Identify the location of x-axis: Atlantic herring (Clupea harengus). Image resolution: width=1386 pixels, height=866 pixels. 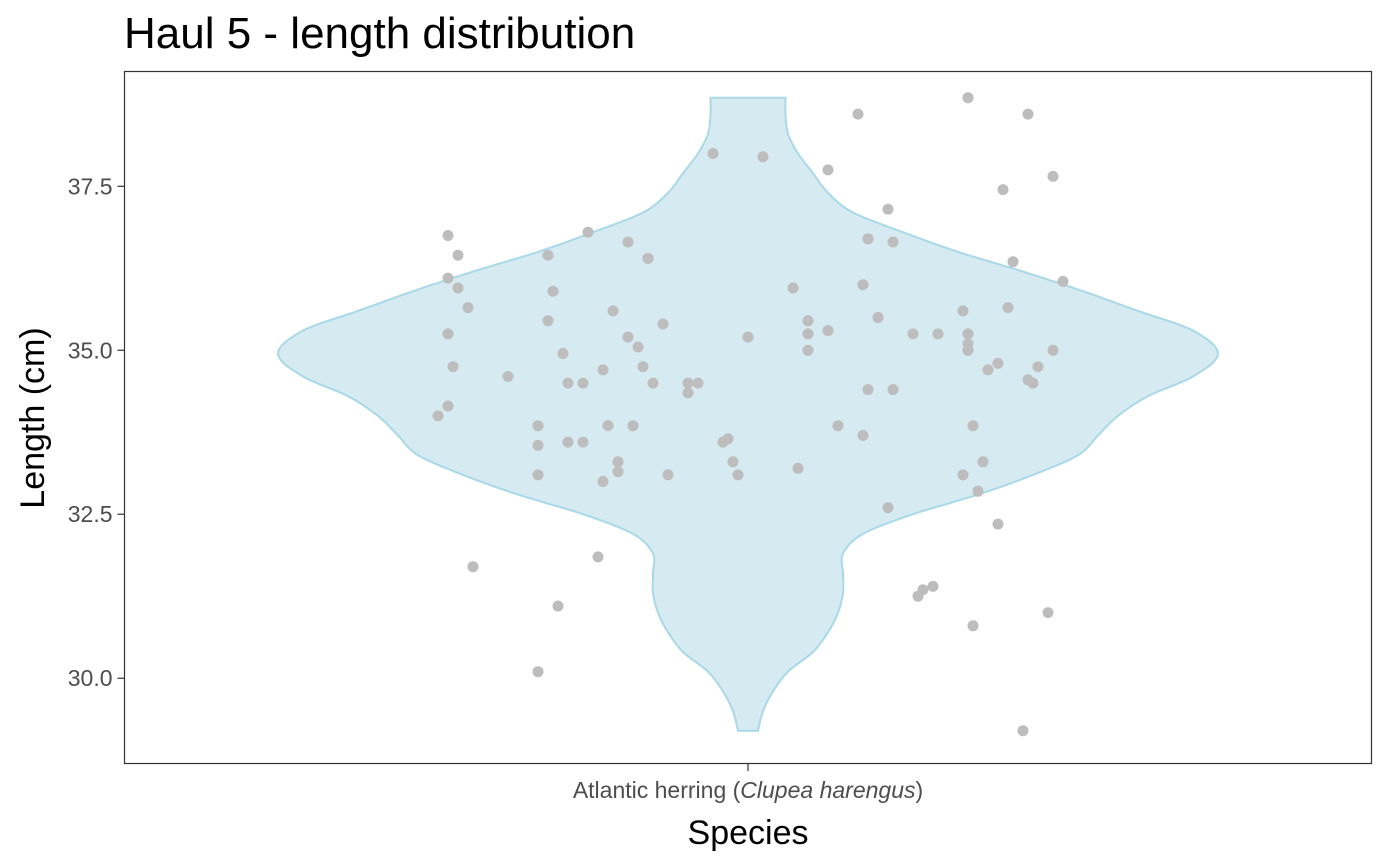
(748, 783).